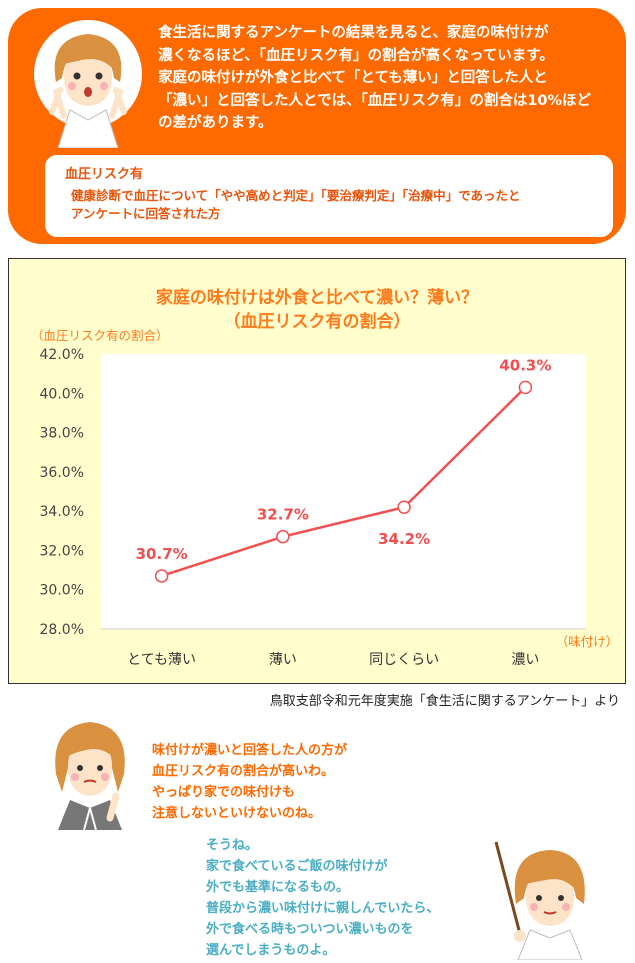  What do you see at coordinates (162, 554) in the screenshot?
I see `data-label: 30.7%` at bounding box center [162, 554].